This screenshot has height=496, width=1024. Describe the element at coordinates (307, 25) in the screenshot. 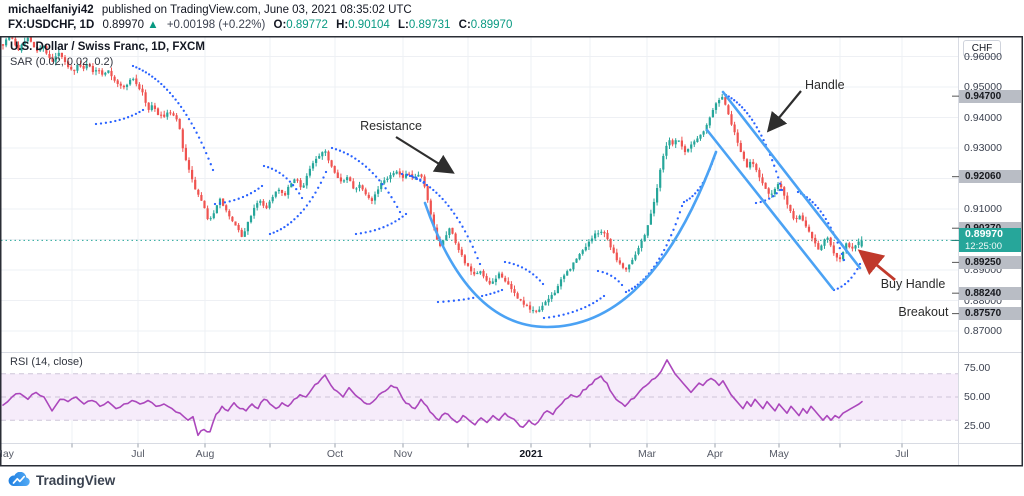

I see `open-value: 0.89772` at that location.